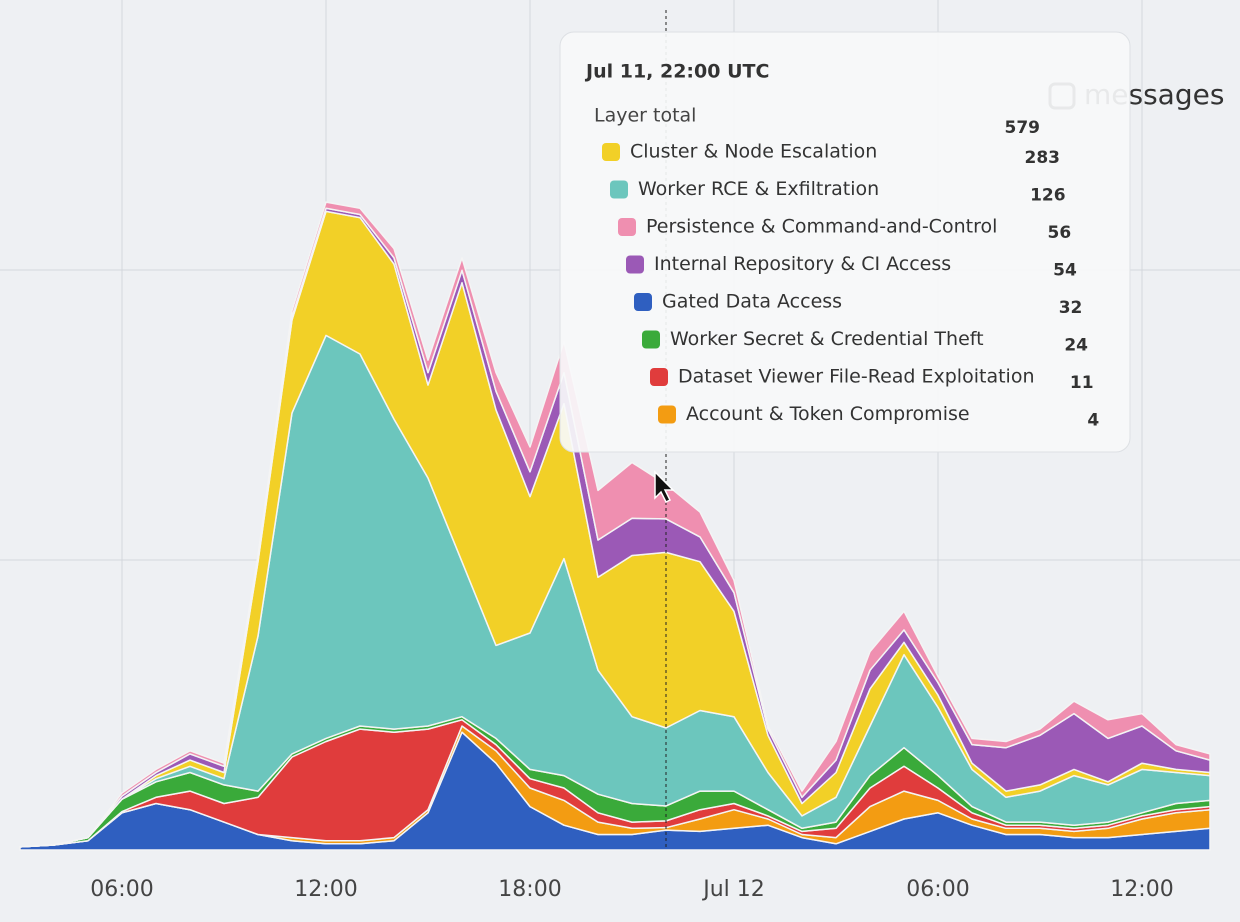 The width and height of the screenshot is (1240, 922). What do you see at coordinates (1076, 346) in the screenshot?
I see `tooltip-series-value: 24` at bounding box center [1076, 346].